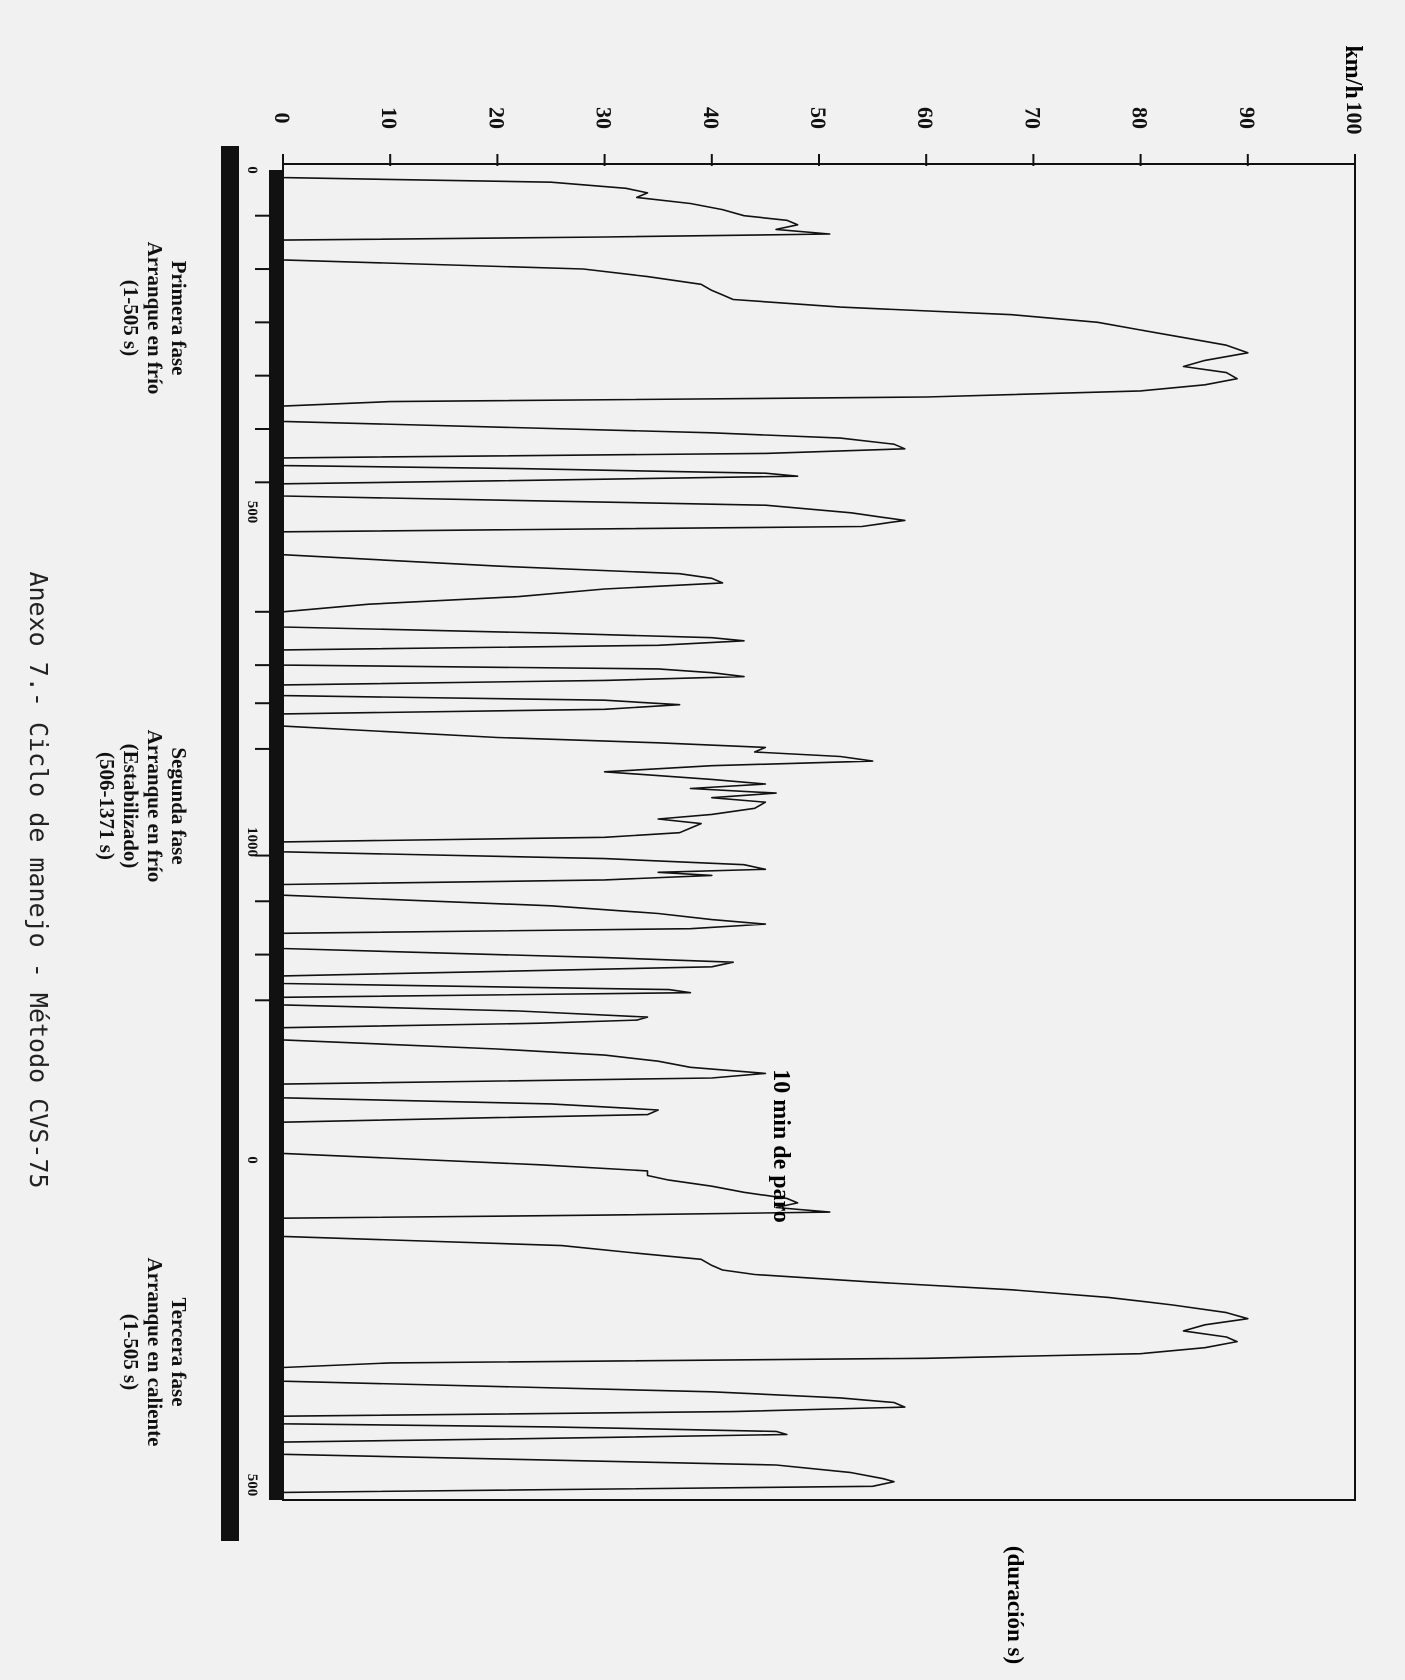 The width and height of the screenshot is (1405, 1680). Describe the element at coordinates (252, 512) in the screenshot. I see `x-tick-label-1: 500` at that location.